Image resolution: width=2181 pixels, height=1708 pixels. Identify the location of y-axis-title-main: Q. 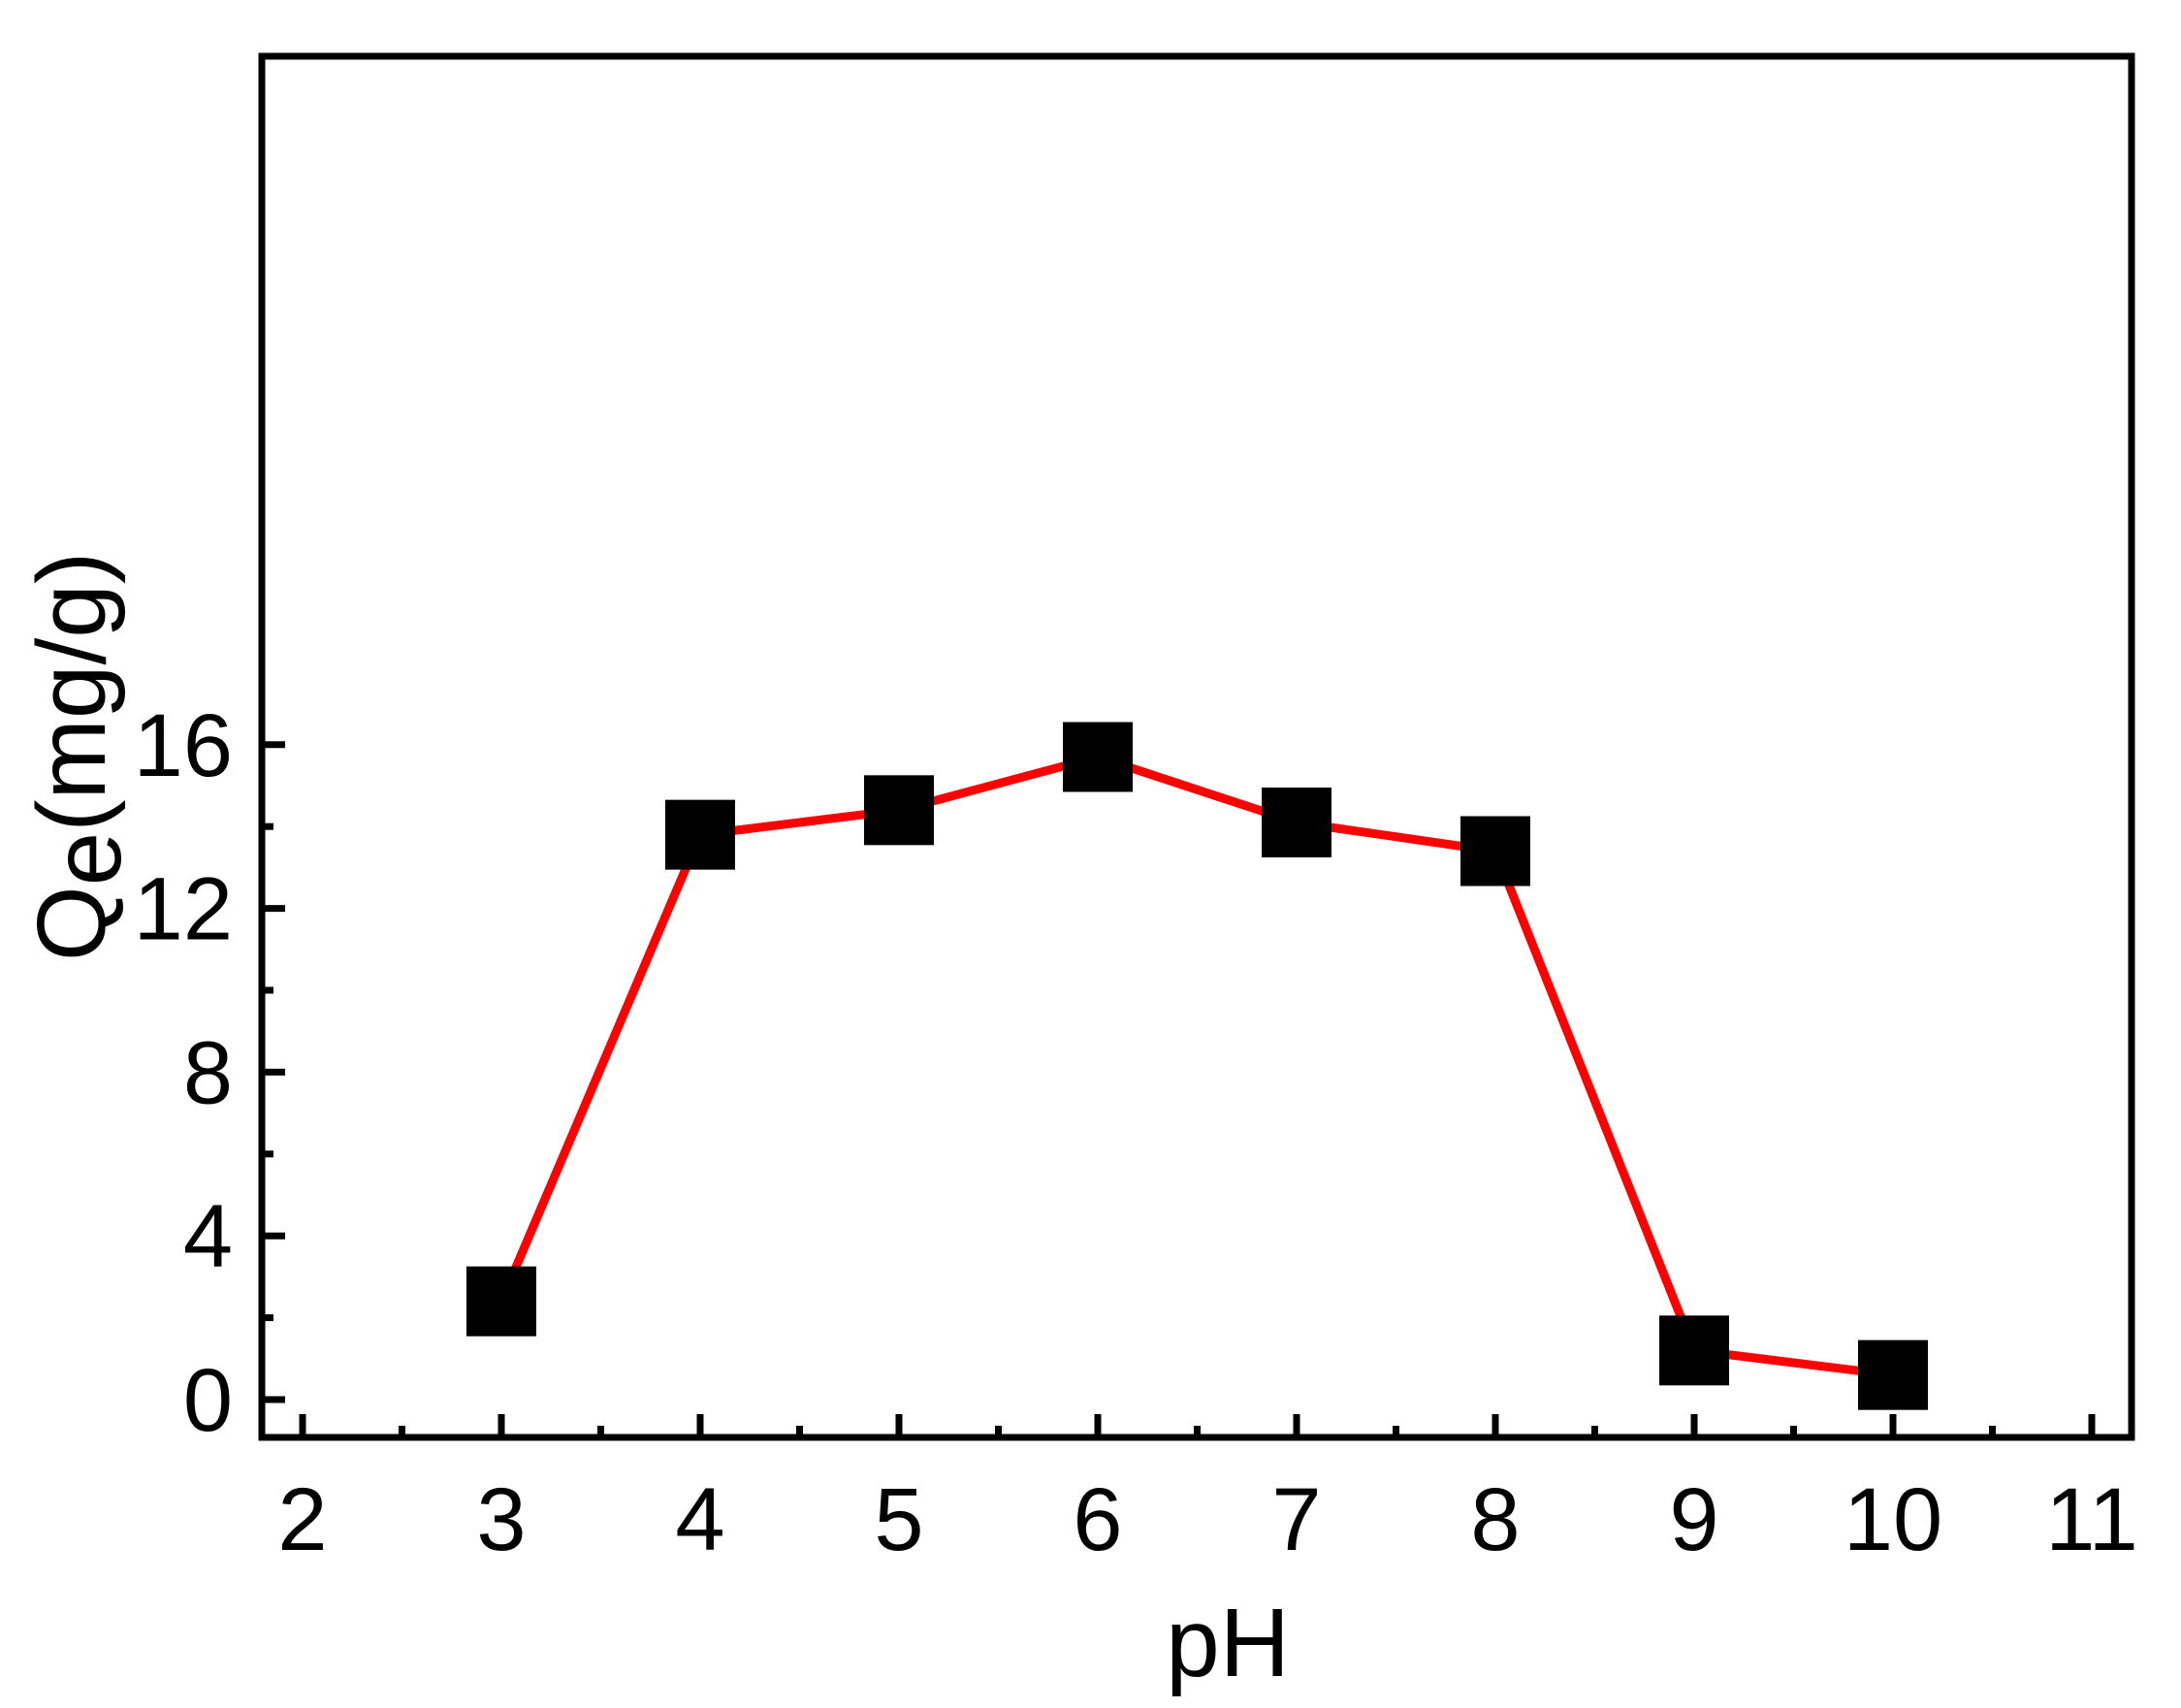
(71, 924).